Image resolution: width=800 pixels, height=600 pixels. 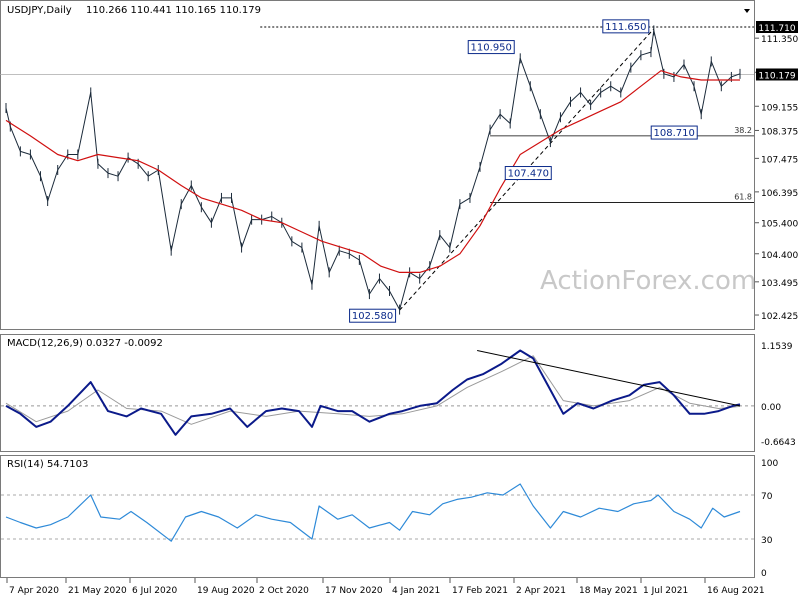 I want to click on x-axis-tick-label: 16 Aug 2021, so click(x=736, y=591).